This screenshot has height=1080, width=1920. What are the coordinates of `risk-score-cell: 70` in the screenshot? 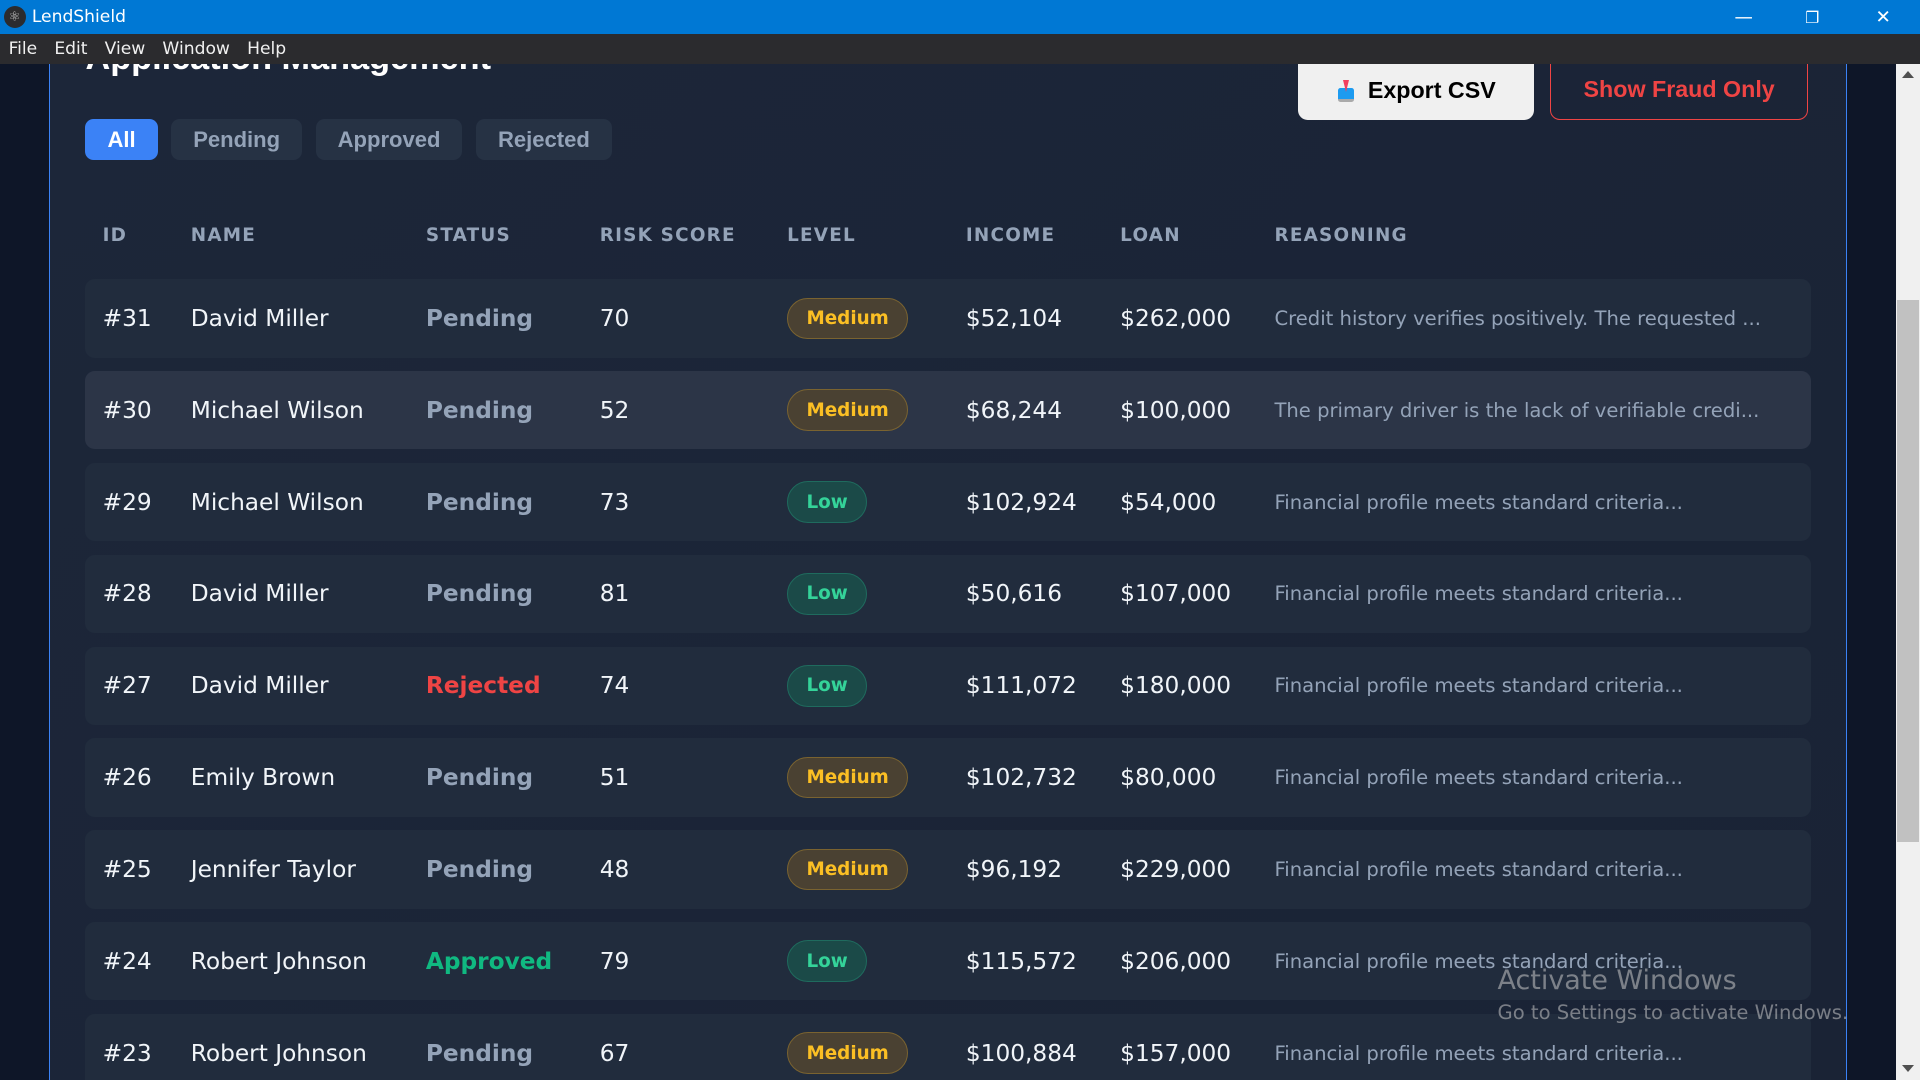 It's located at (614, 318).